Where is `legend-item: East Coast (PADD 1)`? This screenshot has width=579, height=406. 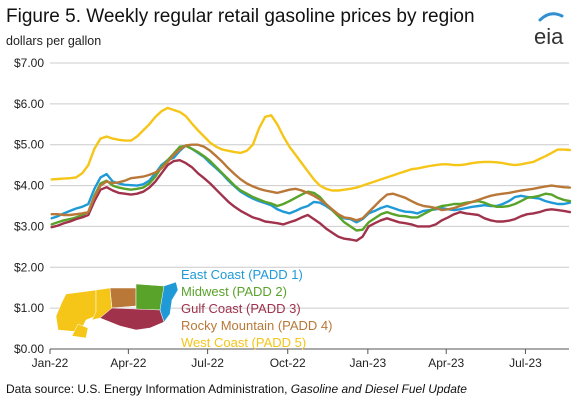
legend-item: East Coast (PADD 1) is located at coordinates (242, 274).